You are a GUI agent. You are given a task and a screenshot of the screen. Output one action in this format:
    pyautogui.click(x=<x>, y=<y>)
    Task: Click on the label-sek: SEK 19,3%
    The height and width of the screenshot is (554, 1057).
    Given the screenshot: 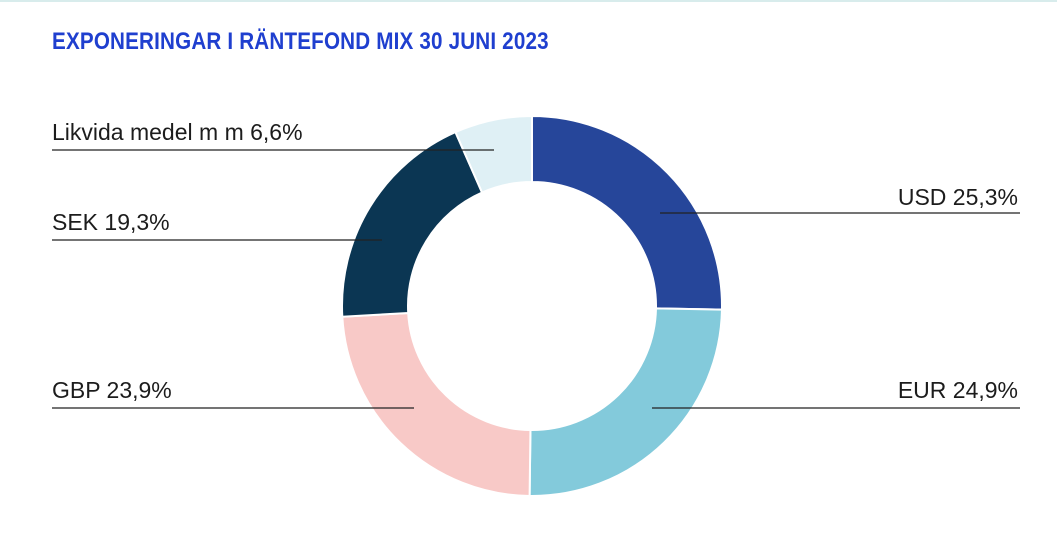 What is the action you would take?
    pyautogui.click(x=111, y=222)
    